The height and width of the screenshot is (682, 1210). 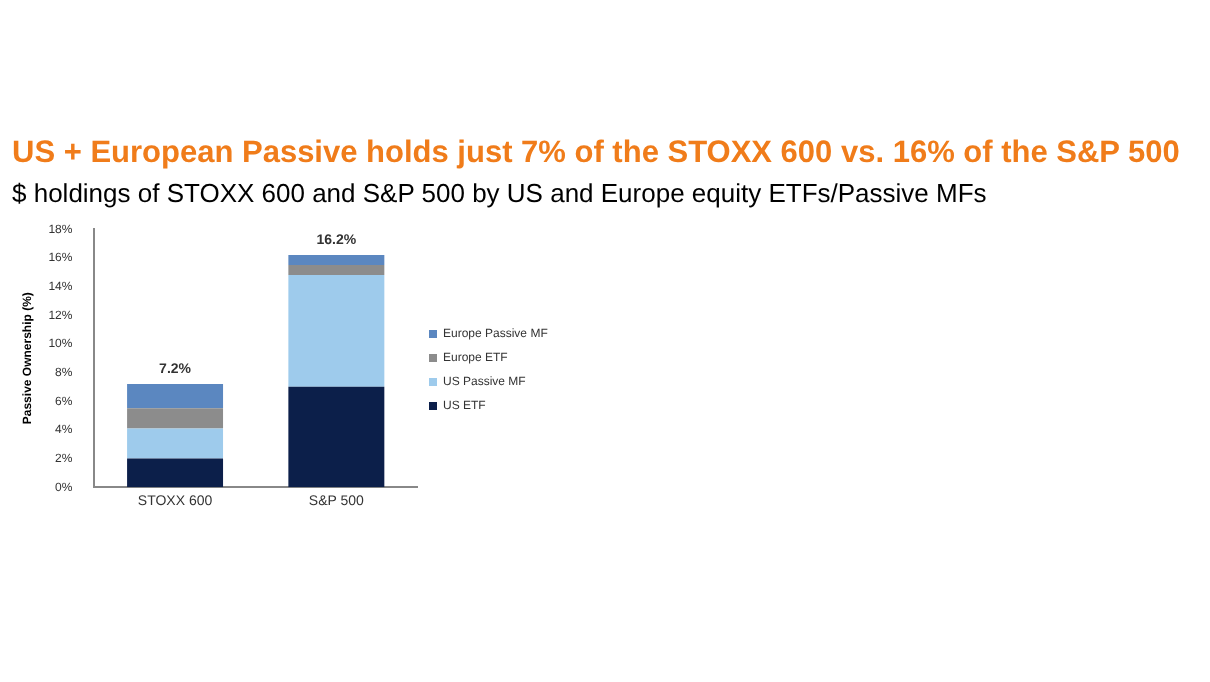 I want to click on text: $ holdings of STOXX 600 and S&P 500 by US and Europe equity ETFs/Passive MFs, so click(x=499, y=193).